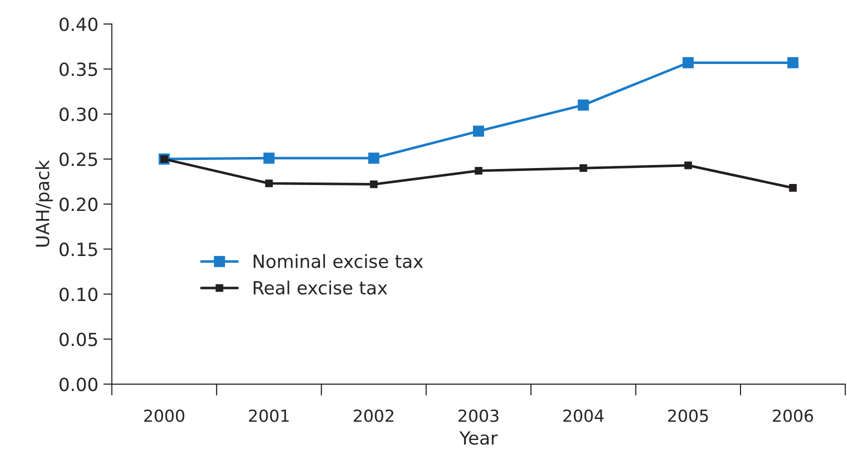  What do you see at coordinates (478, 438) in the screenshot?
I see `x-axis-title: Year` at bounding box center [478, 438].